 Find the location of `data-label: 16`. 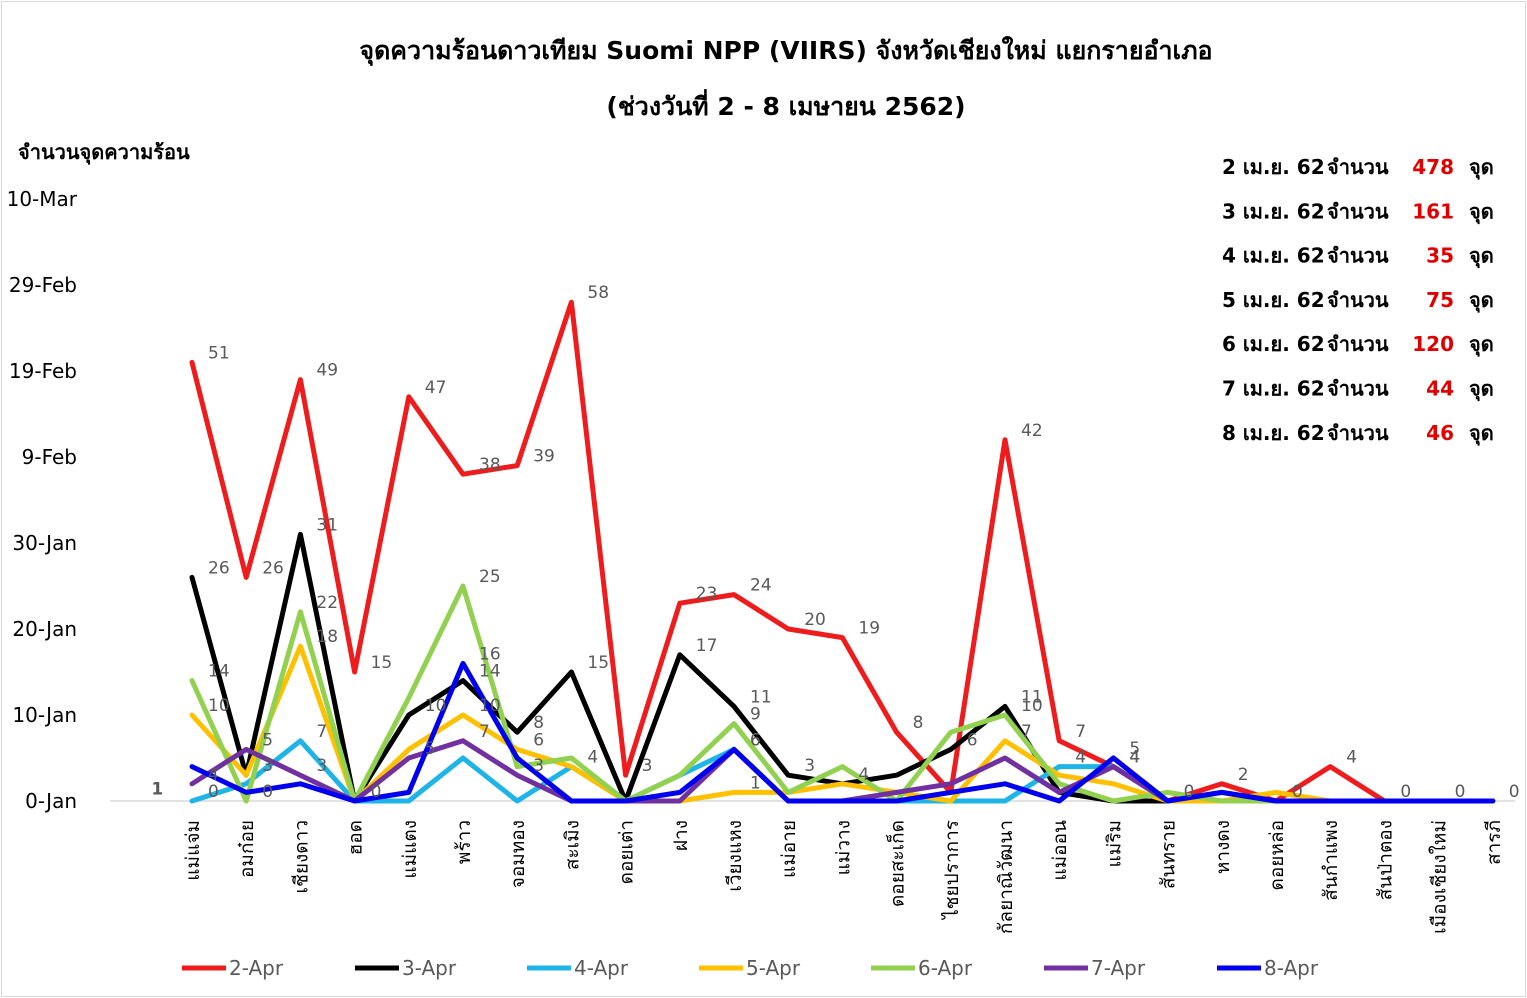

data-label: 16 is located at coordinates (490, 654).